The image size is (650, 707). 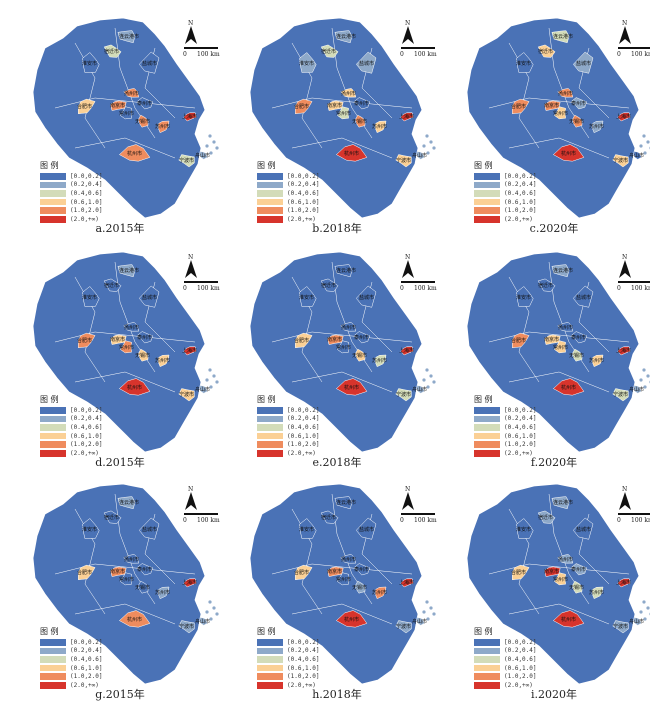 I want to click on legend-row: (0.2,0.4], so click(x=288, y=419).